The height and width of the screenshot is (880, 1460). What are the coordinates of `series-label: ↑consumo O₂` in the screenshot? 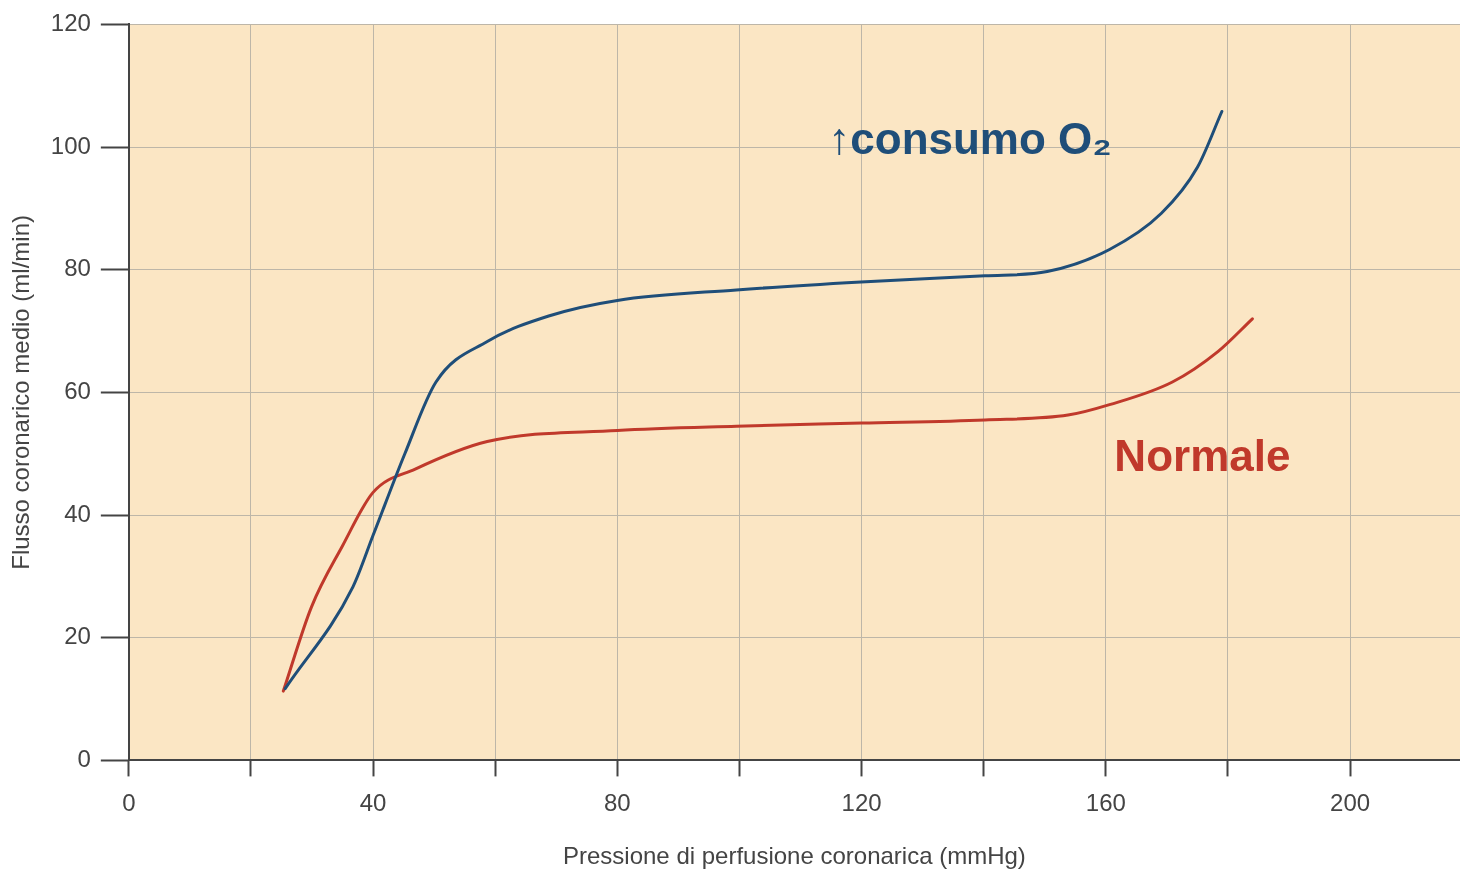 It's located at (970, 138).